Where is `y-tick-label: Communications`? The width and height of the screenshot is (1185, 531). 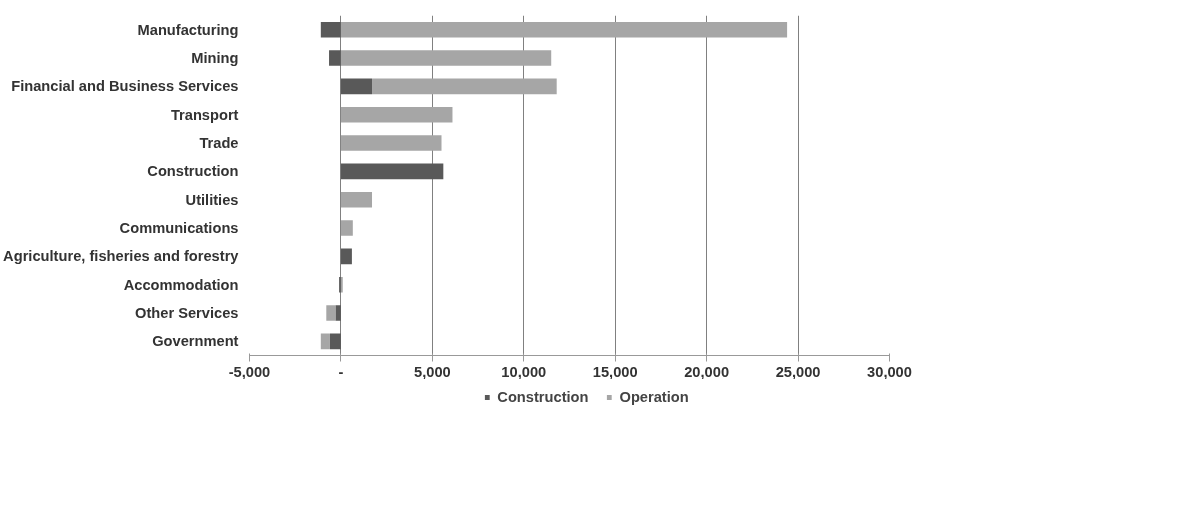 y-tick-label: Communications is located at coordinates (179, 228).